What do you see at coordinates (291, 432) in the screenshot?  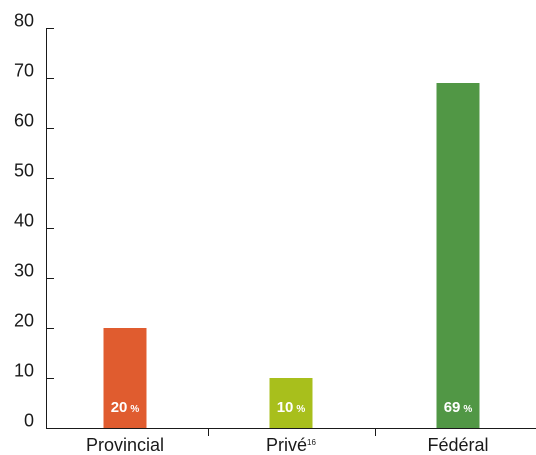 I see `x-axis` at bounding box center [291, 432].